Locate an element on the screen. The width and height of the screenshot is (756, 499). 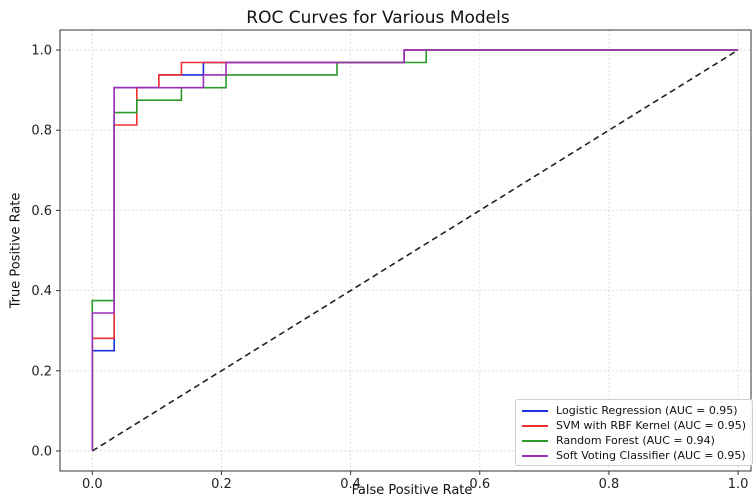
y-tick-label: 0.8 is located at coordinates (41, 131).